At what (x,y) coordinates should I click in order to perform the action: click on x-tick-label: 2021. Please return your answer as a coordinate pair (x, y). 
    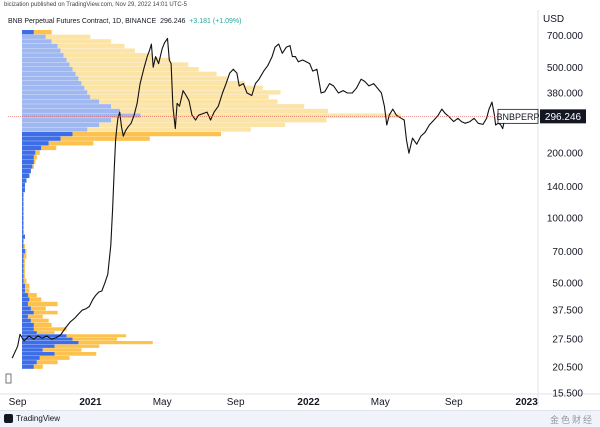
    Looking at the image, I should click on (90, 402).